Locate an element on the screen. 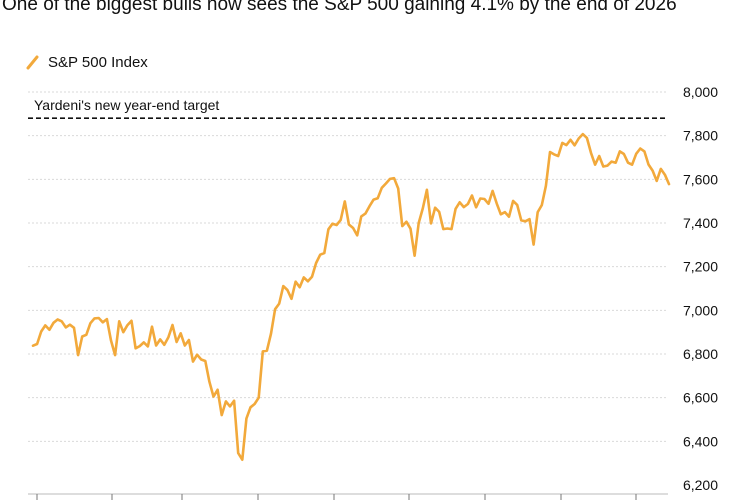 This screenshot has height=500, width=750. y-tick-label: 7,200 is located at coordinates (700, 267).